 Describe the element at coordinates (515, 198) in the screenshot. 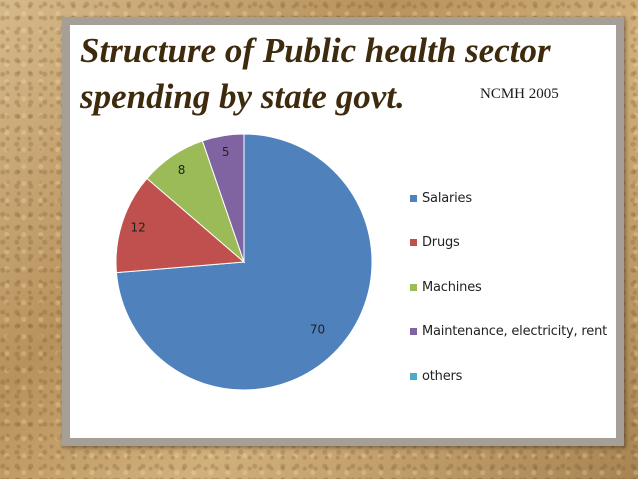

I see `legend-item-salaries: Salaries` at that location.